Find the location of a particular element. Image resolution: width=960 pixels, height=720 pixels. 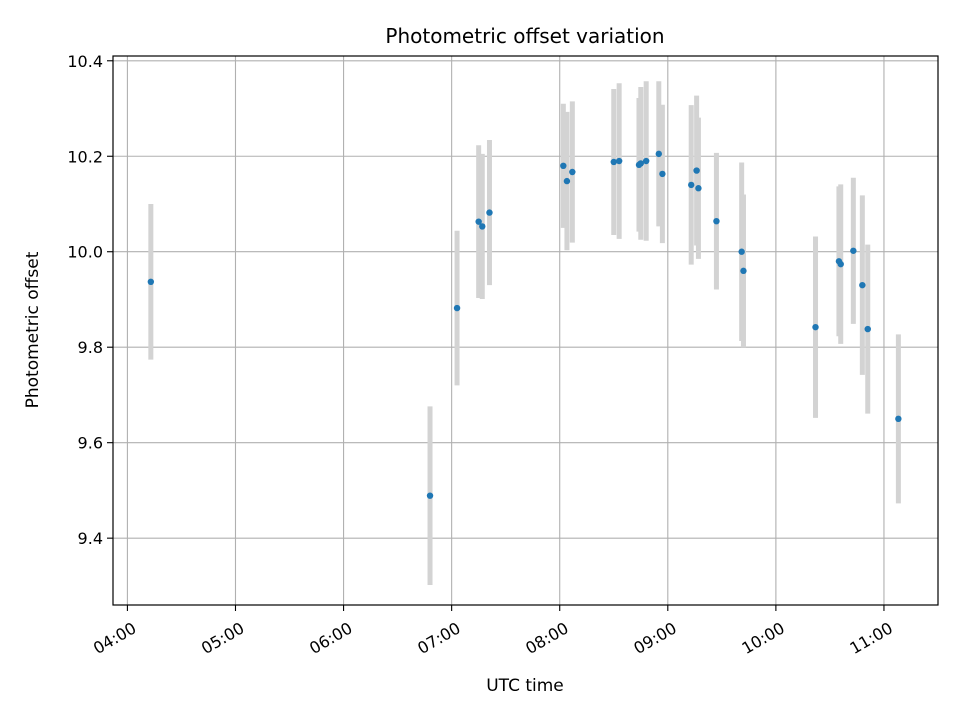

y-tick-label: 10.4 is located at coordinates (85, 61).